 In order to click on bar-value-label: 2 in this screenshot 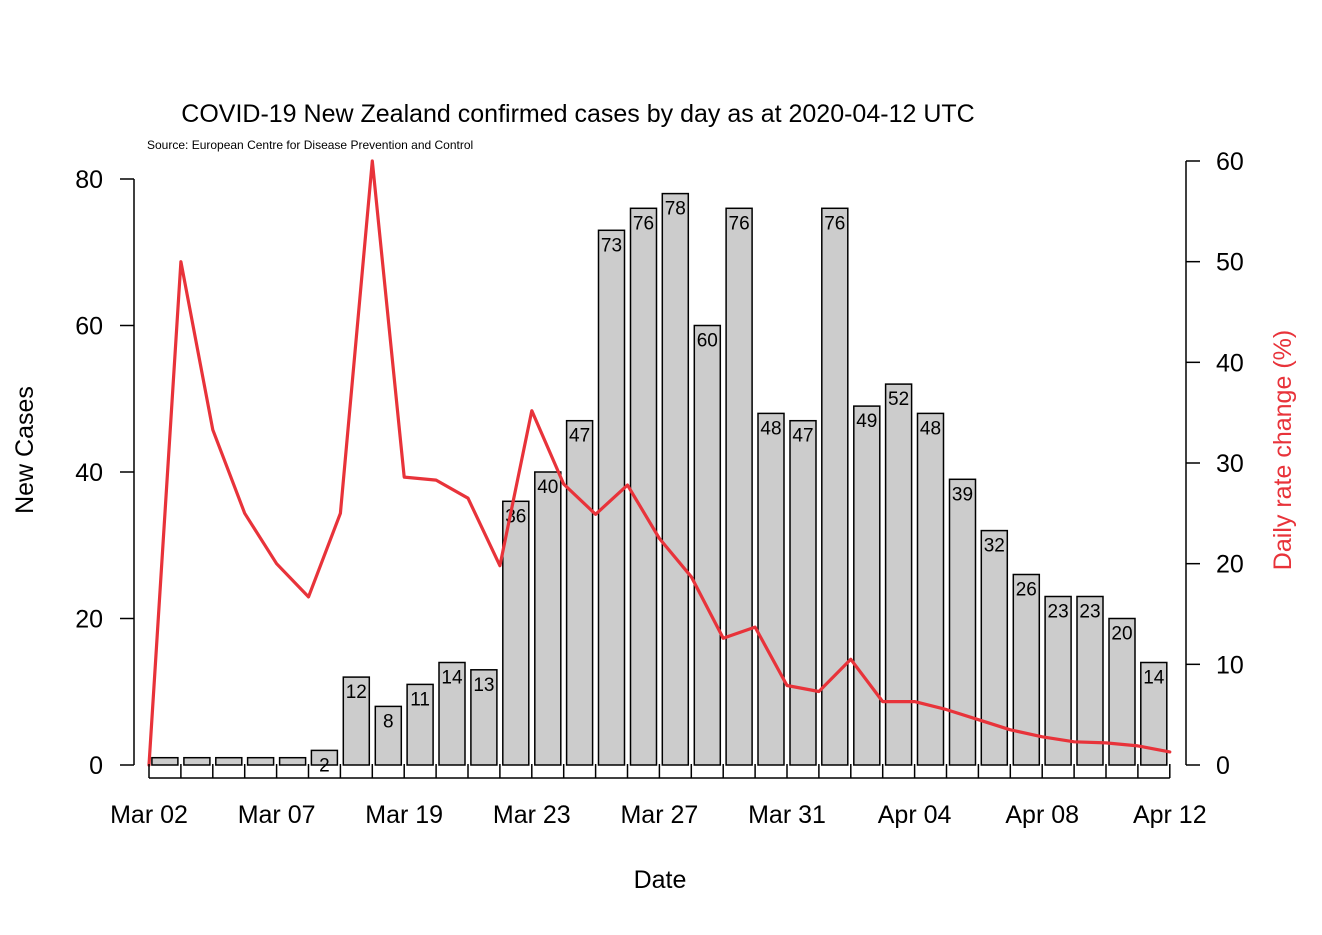, I will do `click(324, 765)`.